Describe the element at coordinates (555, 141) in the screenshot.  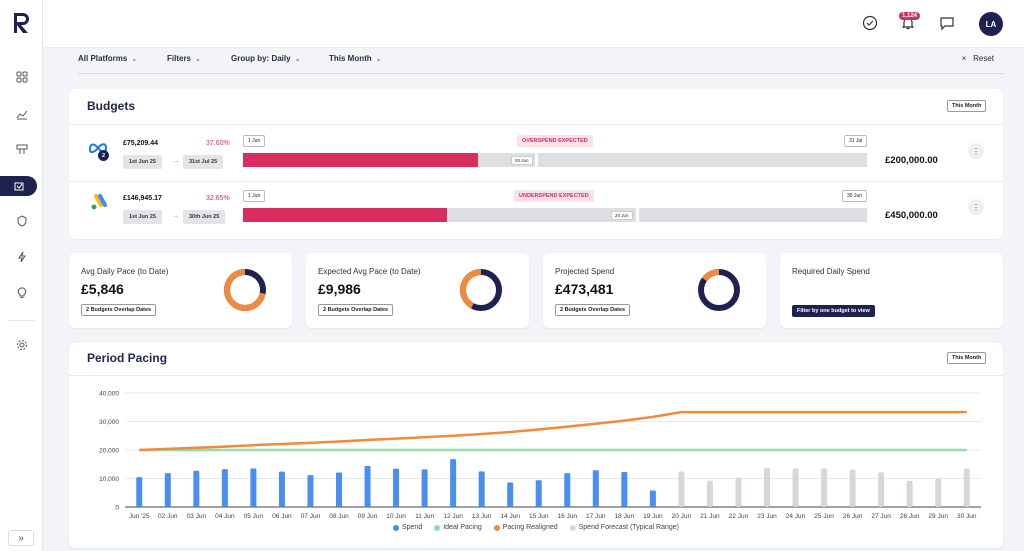
I see `status-badge: OVERSPEND EXPECTED` at that location.